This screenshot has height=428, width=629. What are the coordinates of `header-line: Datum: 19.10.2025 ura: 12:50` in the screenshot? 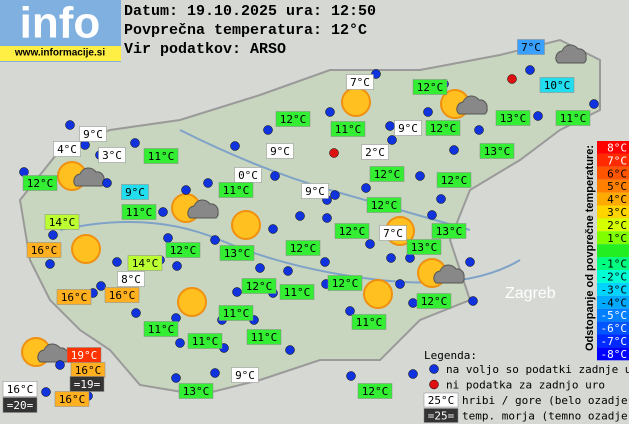 It's located at (250, 11).